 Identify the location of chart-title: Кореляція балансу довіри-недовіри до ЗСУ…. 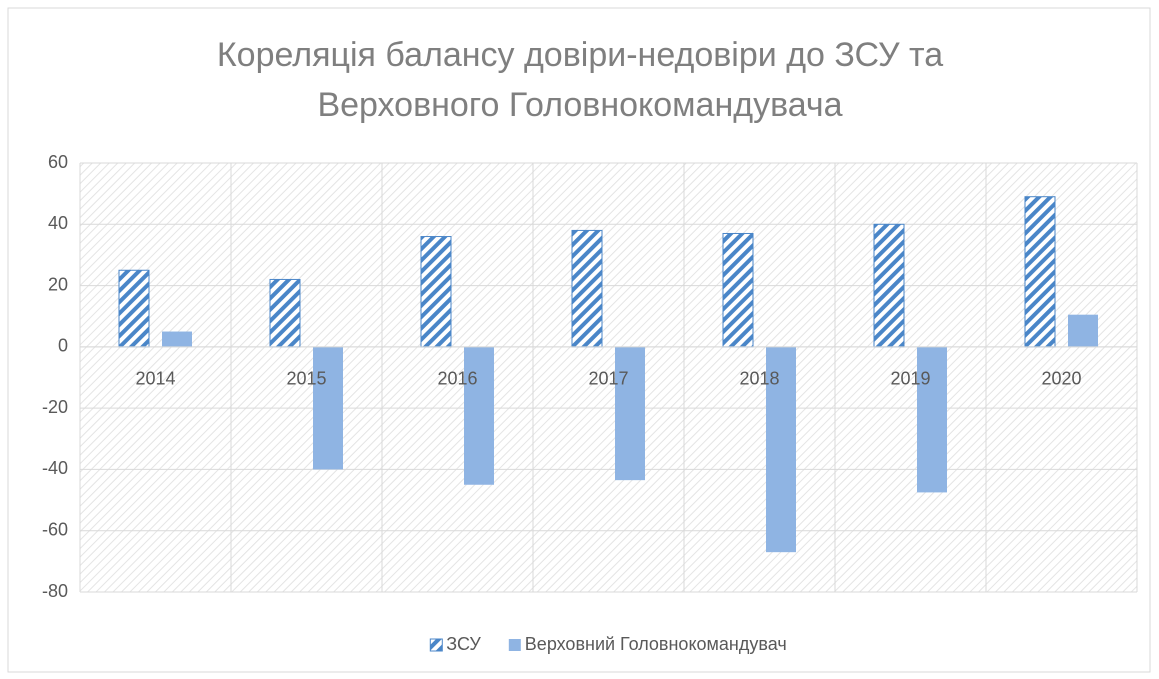
(580, 80).